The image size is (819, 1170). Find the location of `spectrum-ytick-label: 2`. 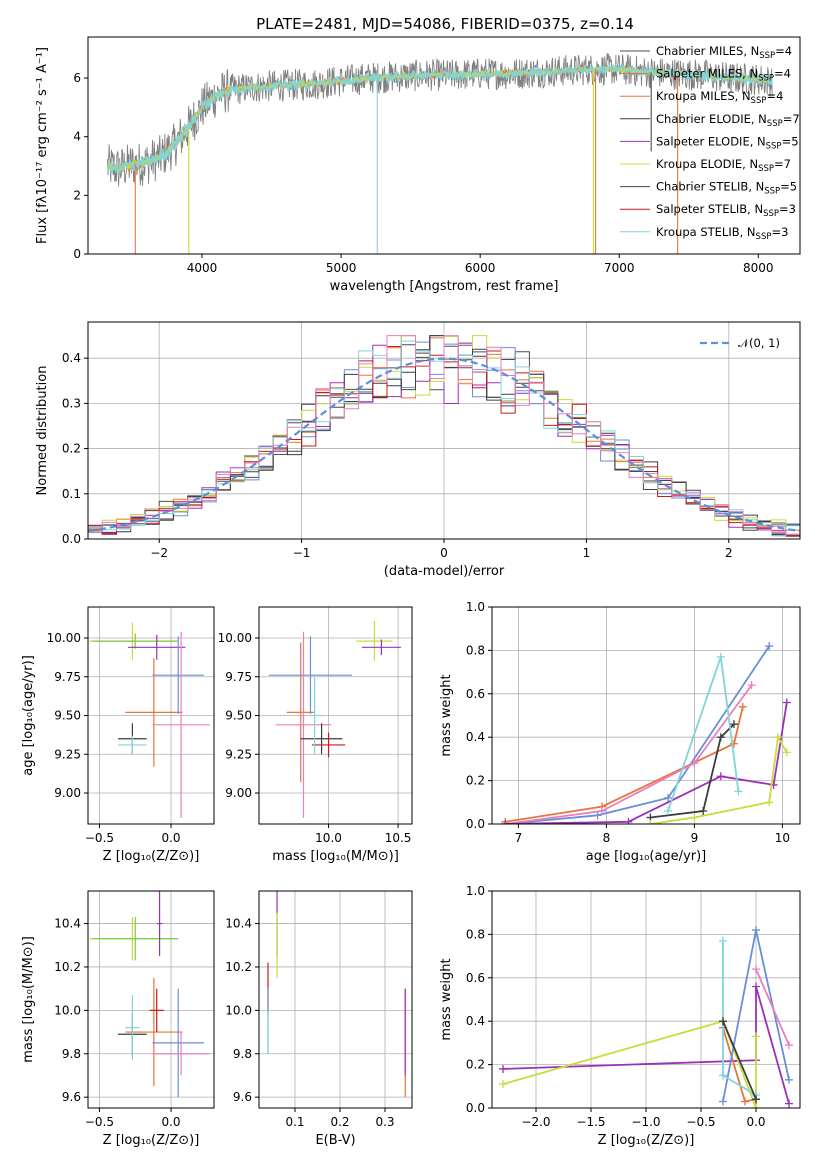

spectrum-ytick-label: 2 is located at coordinates (77, 195).